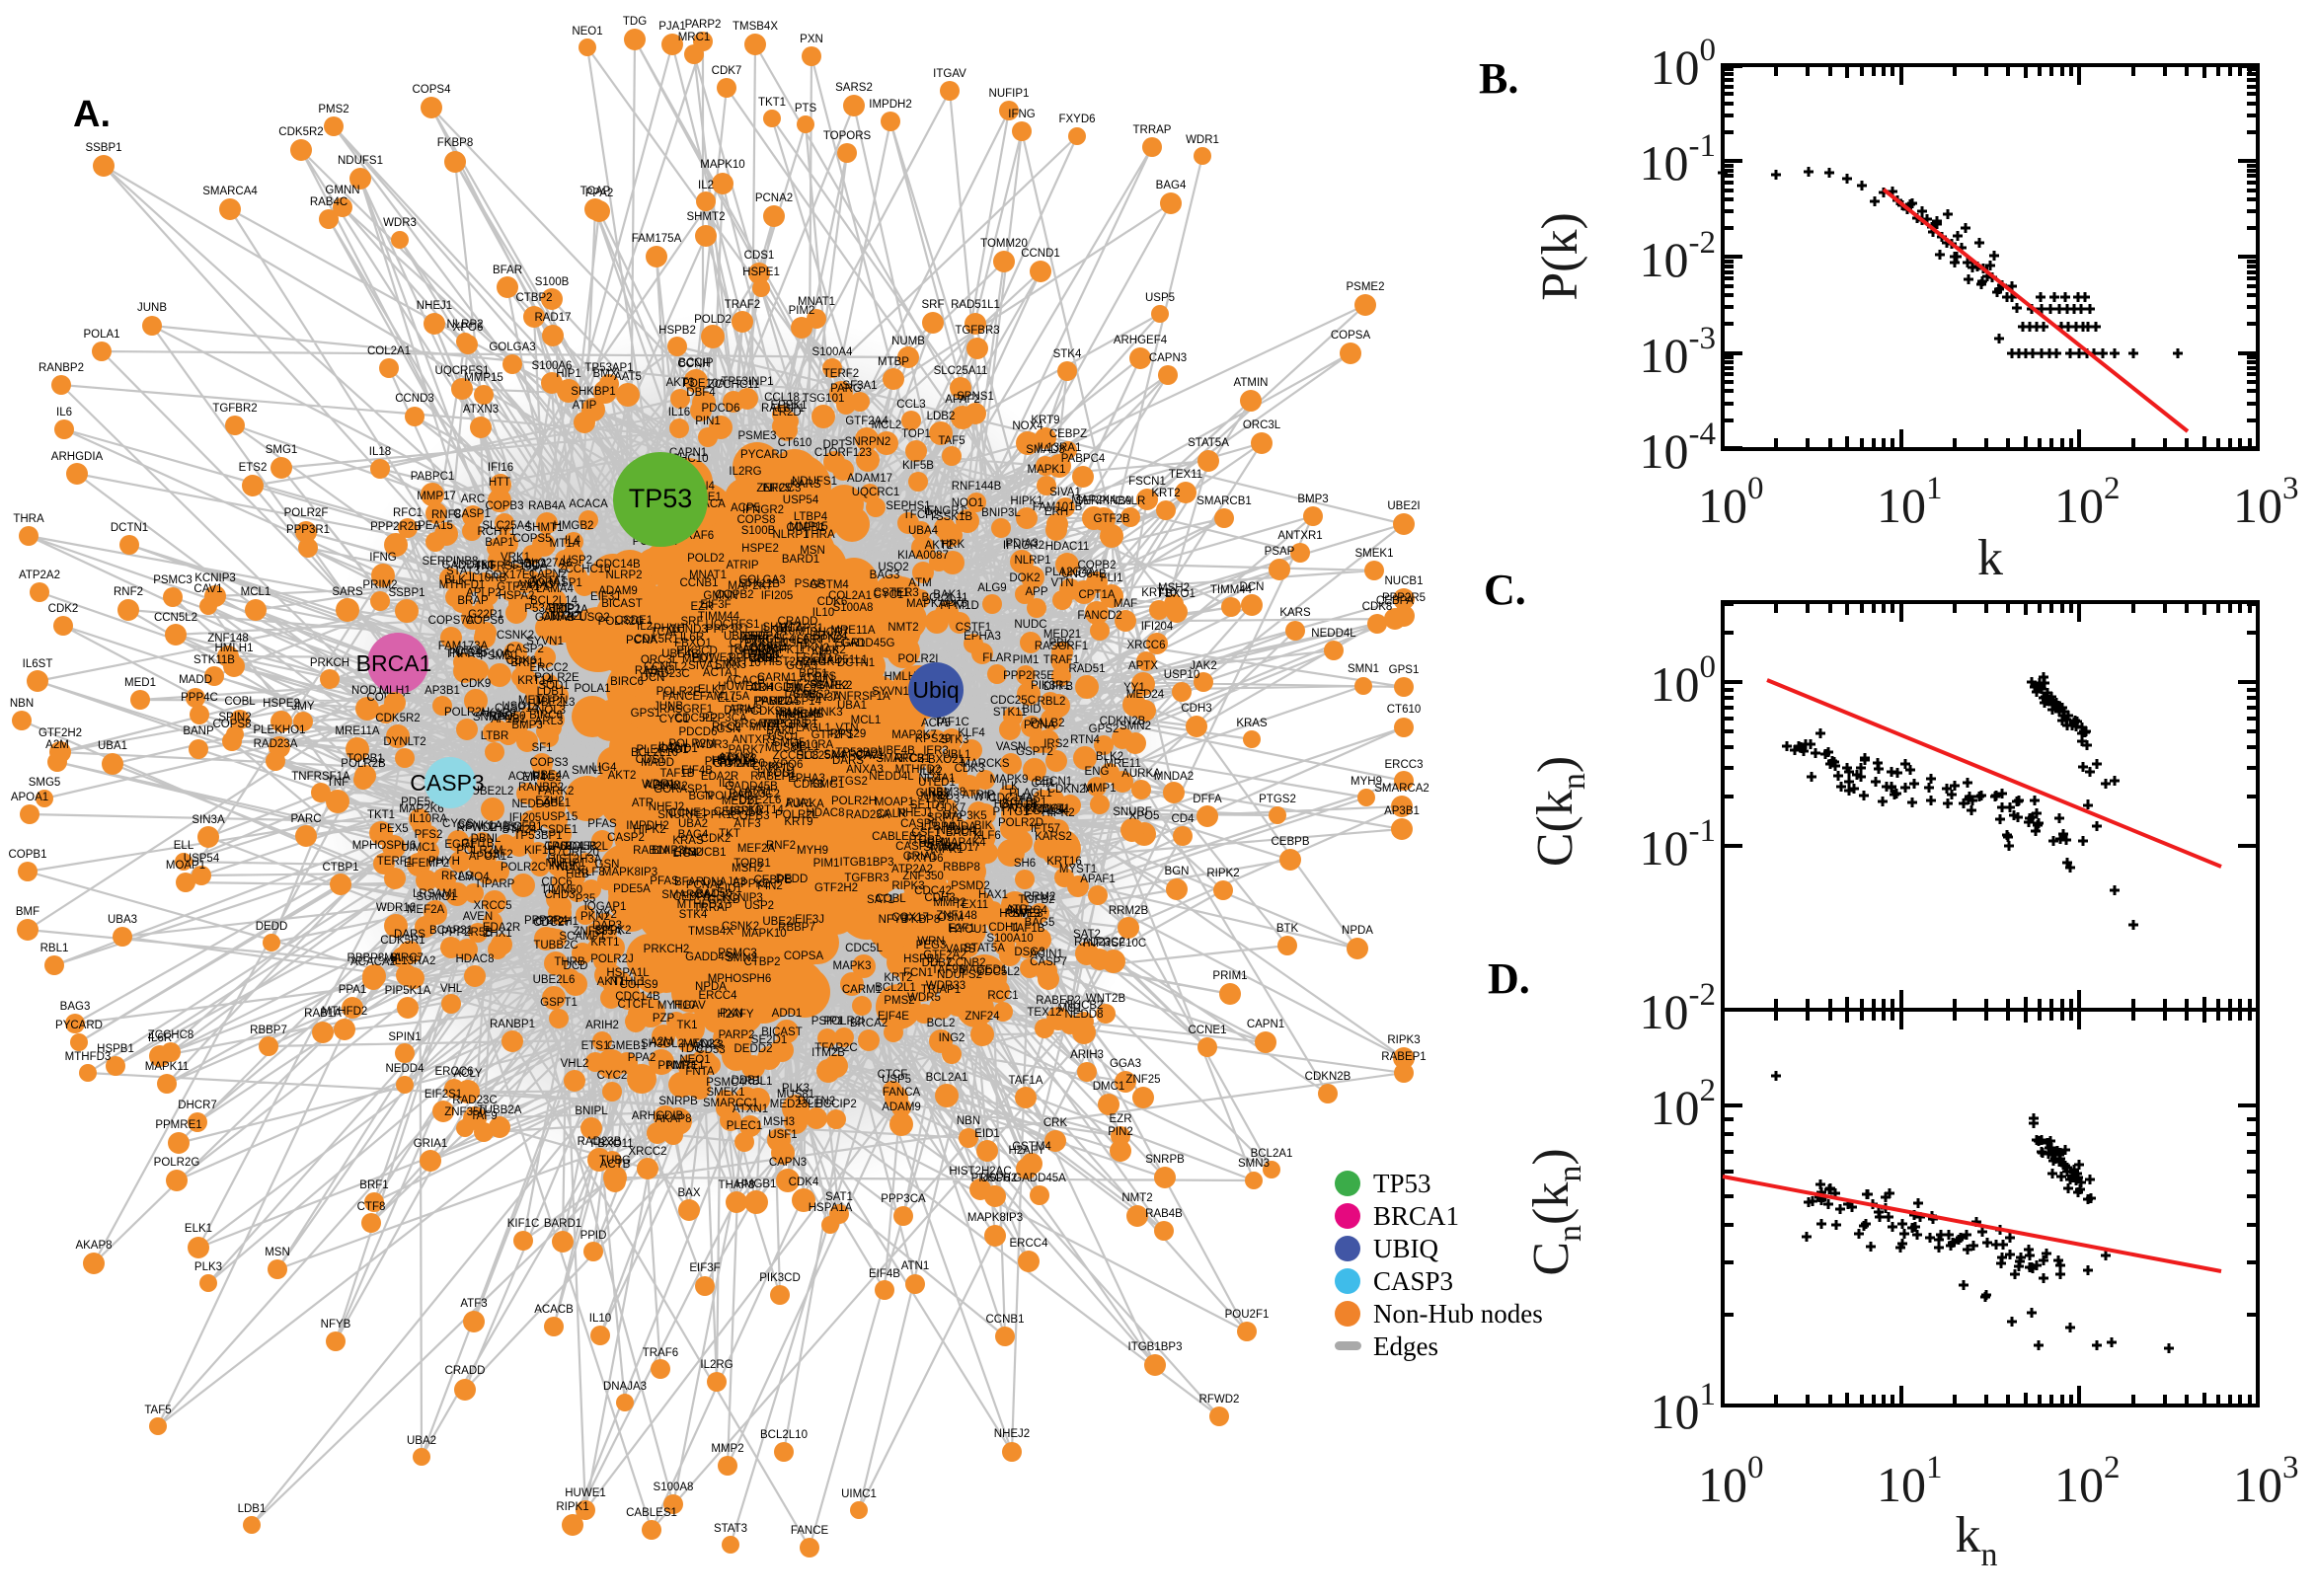  I want to click on svg-text: UBIQ, so click(1406, 1248).